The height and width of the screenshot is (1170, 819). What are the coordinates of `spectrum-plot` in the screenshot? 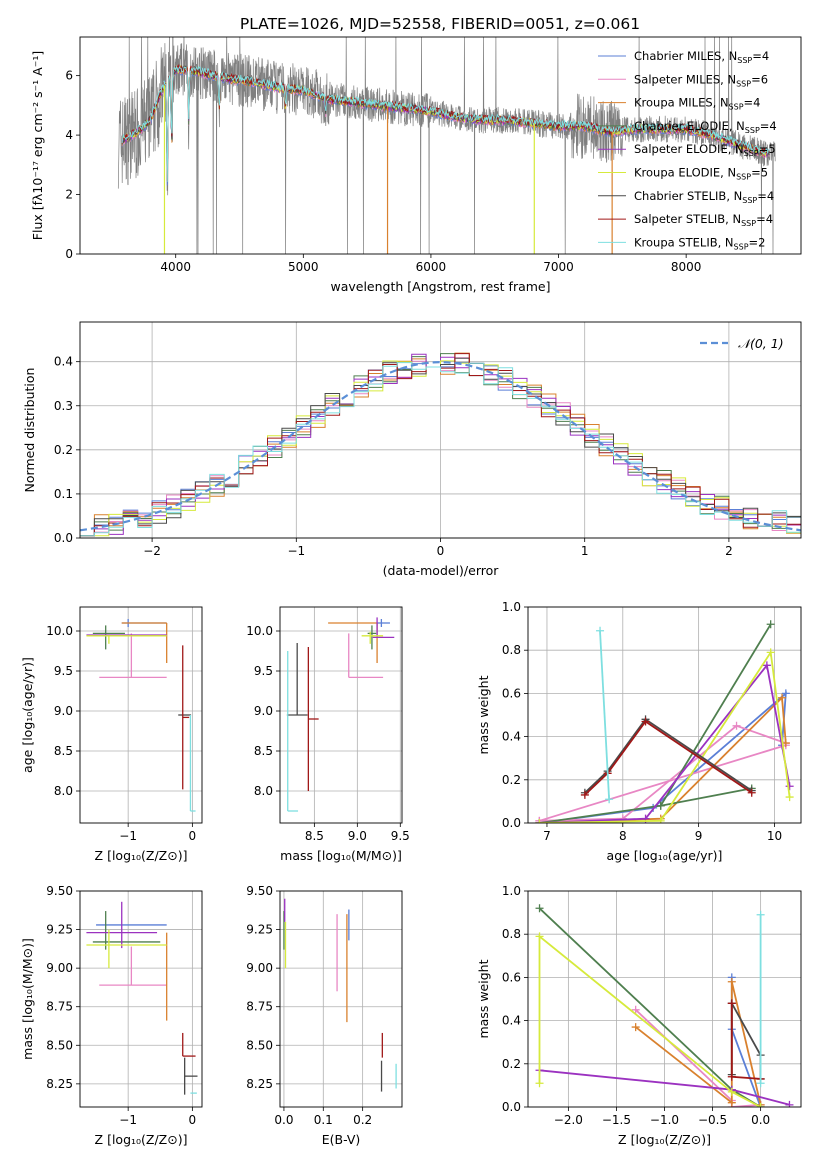 It's located at (446, 145).